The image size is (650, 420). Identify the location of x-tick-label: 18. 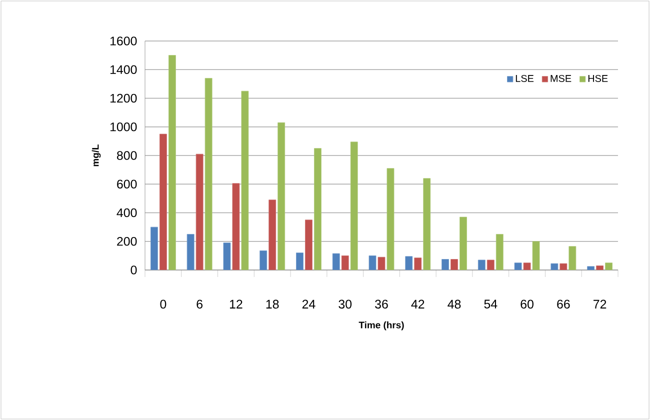
(272, 304).